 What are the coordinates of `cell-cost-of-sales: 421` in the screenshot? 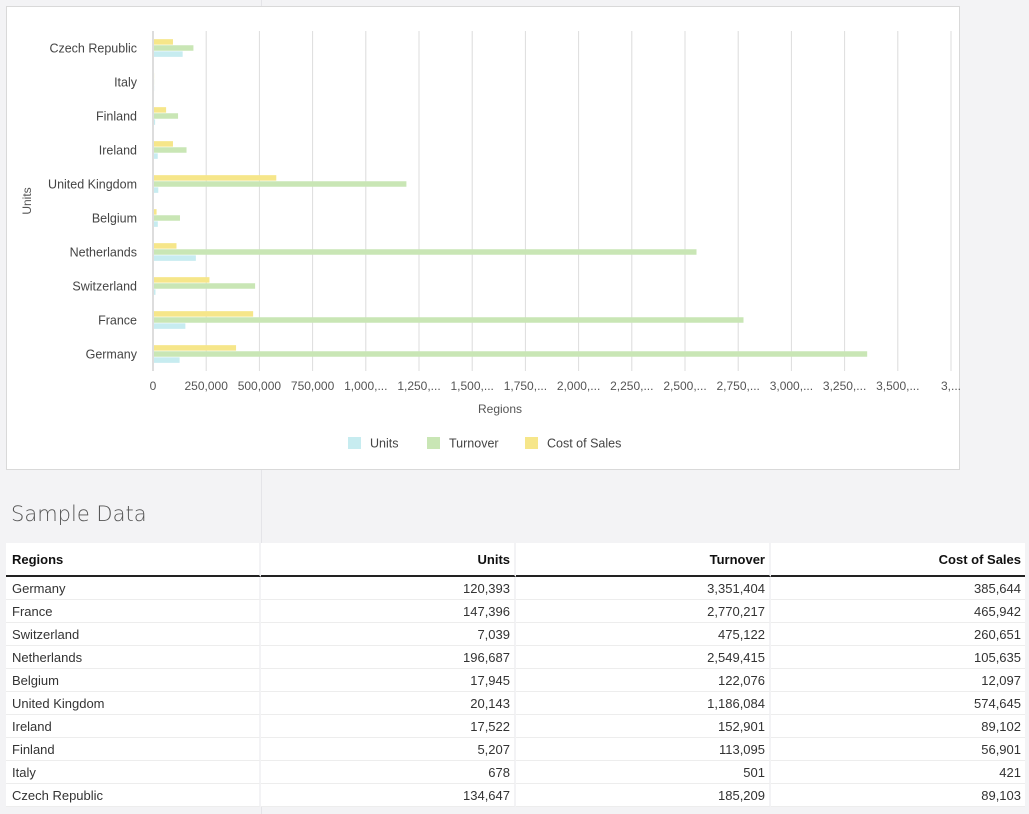 It's located at (898, 772).